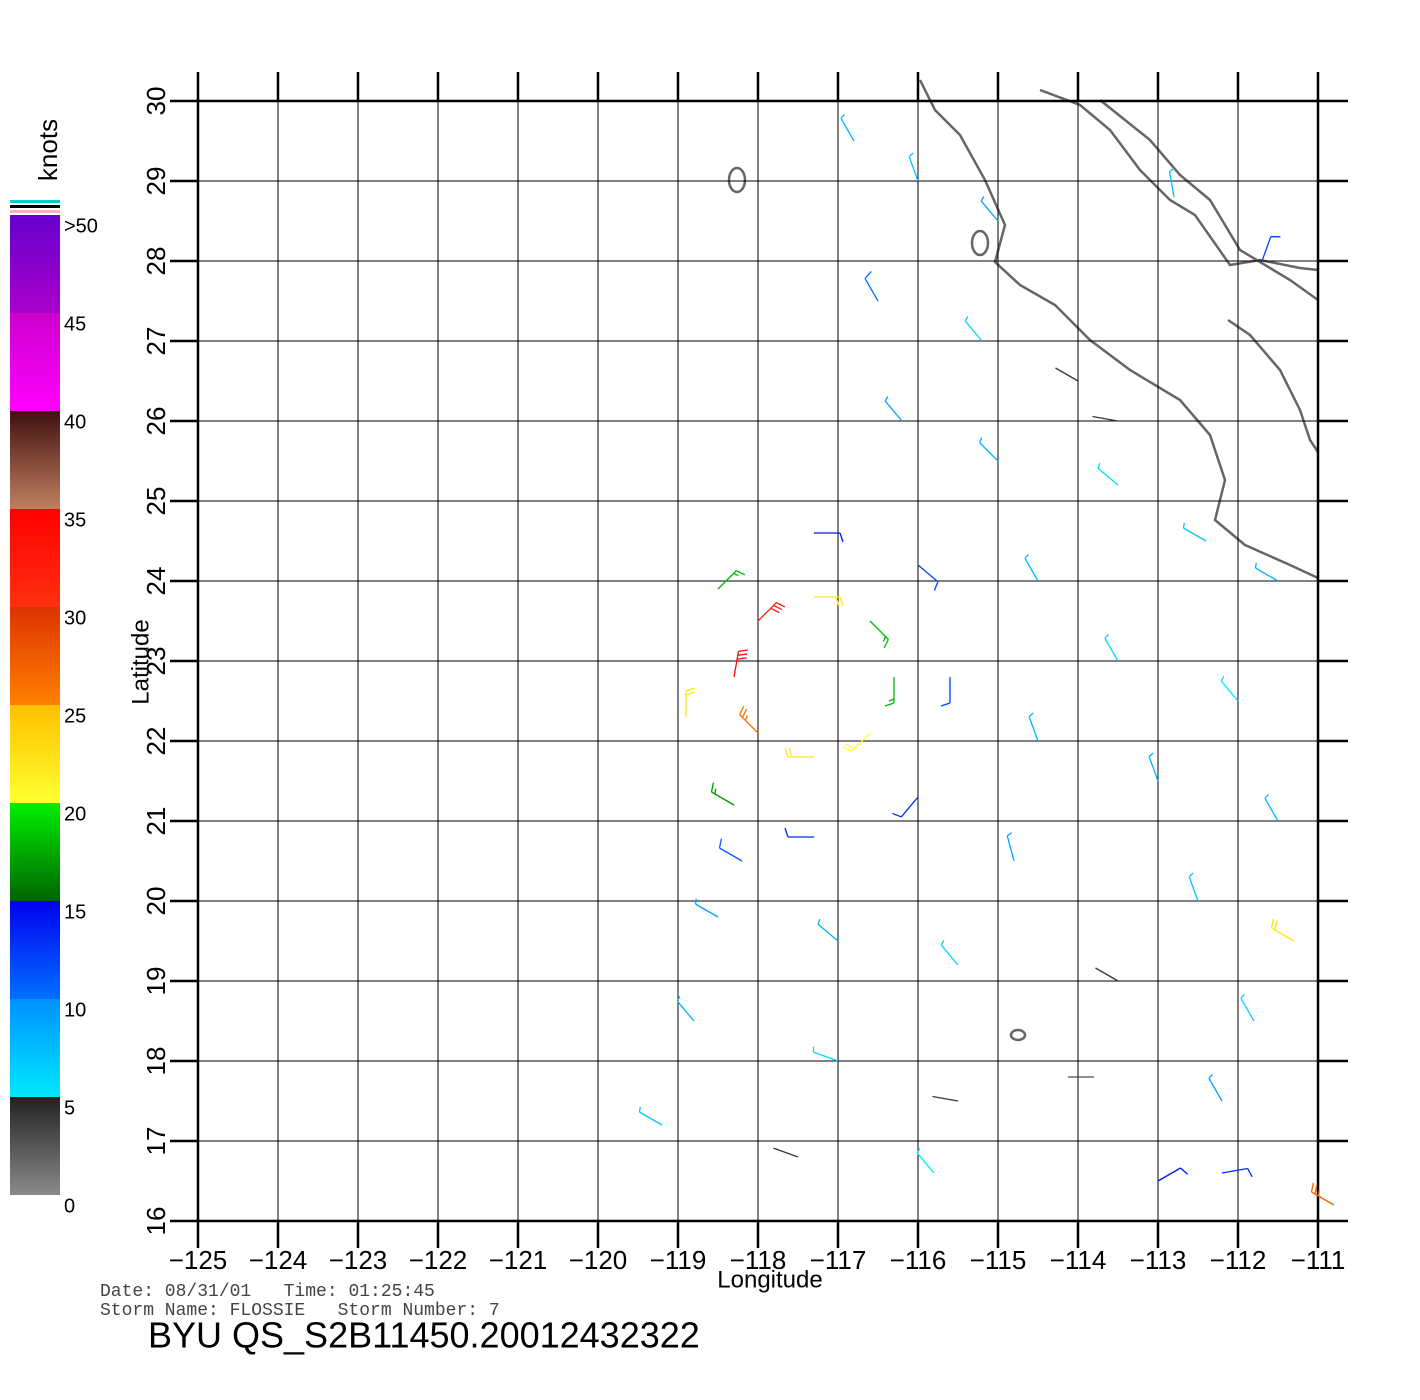 Image resolution: width=1420 pixels, height=1400 pixels. Describe the element at coordinates (156, 421) in the screenshot. I see `y-tick-label: 26` at that location.